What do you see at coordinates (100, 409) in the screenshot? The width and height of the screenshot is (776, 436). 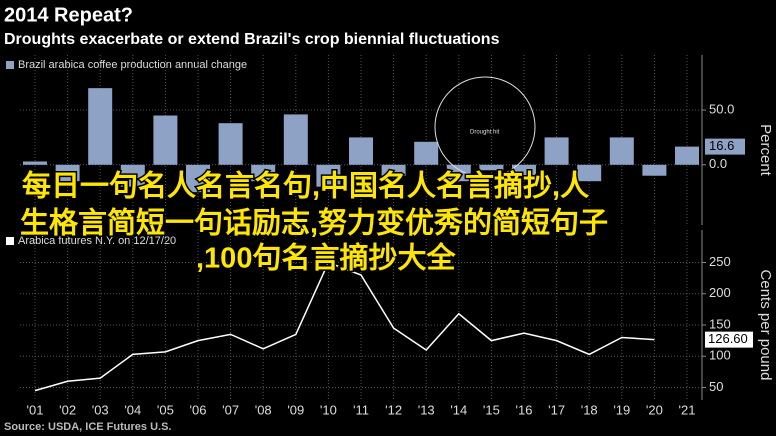 I see `x-tick-label: '03` at bounding box center [100, 409].